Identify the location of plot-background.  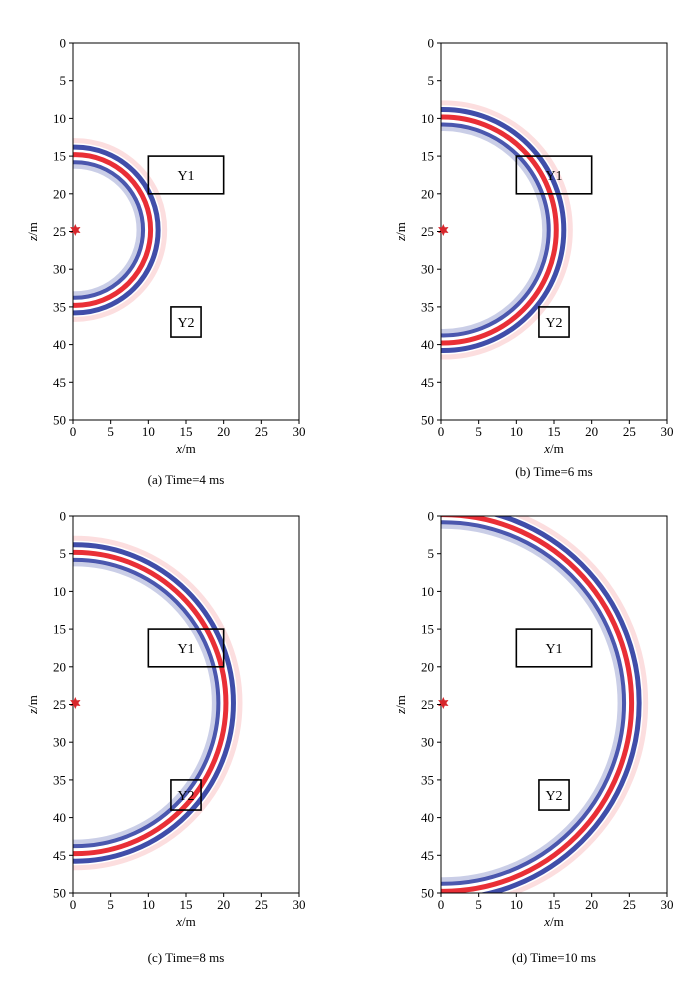
(186, 231).